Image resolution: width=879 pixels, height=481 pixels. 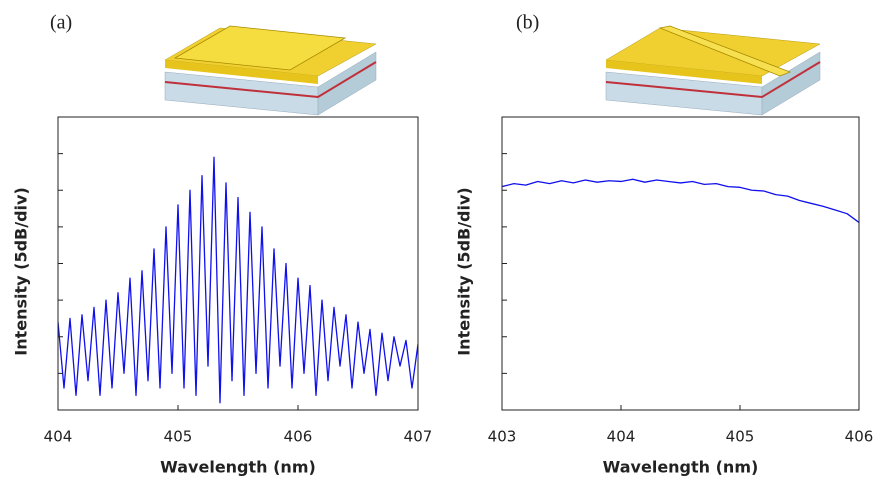 I want to click on x-tick-label: 407, so click(x=418, y=437).